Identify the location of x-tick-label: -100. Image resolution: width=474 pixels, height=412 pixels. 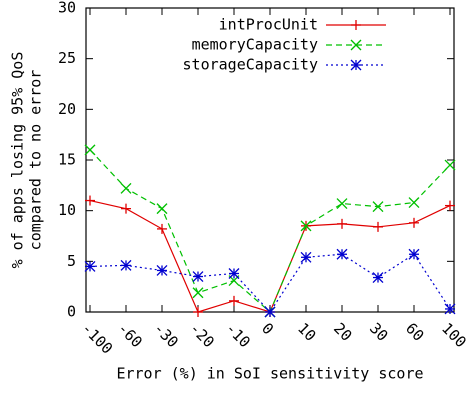
(97, 338).